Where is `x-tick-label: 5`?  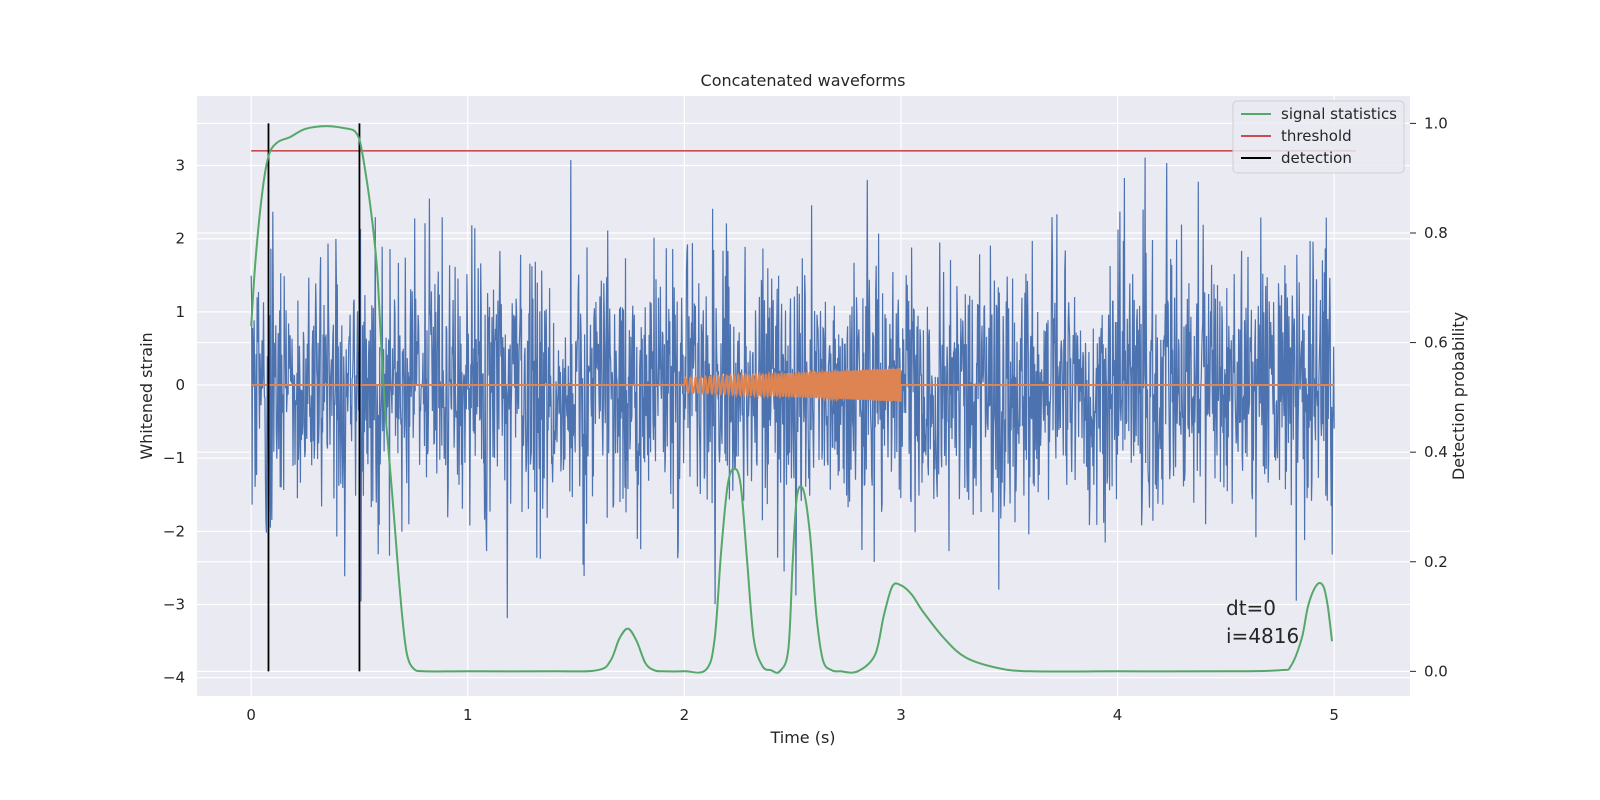 x-tick-label: 5 is located at coordinates (1334, 715).